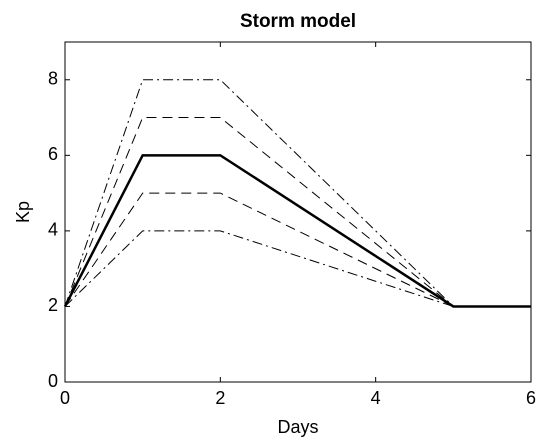  Describe the element at coordinates (376, 398) in the screenshot. I see `x-tick-label: 4` at that location.